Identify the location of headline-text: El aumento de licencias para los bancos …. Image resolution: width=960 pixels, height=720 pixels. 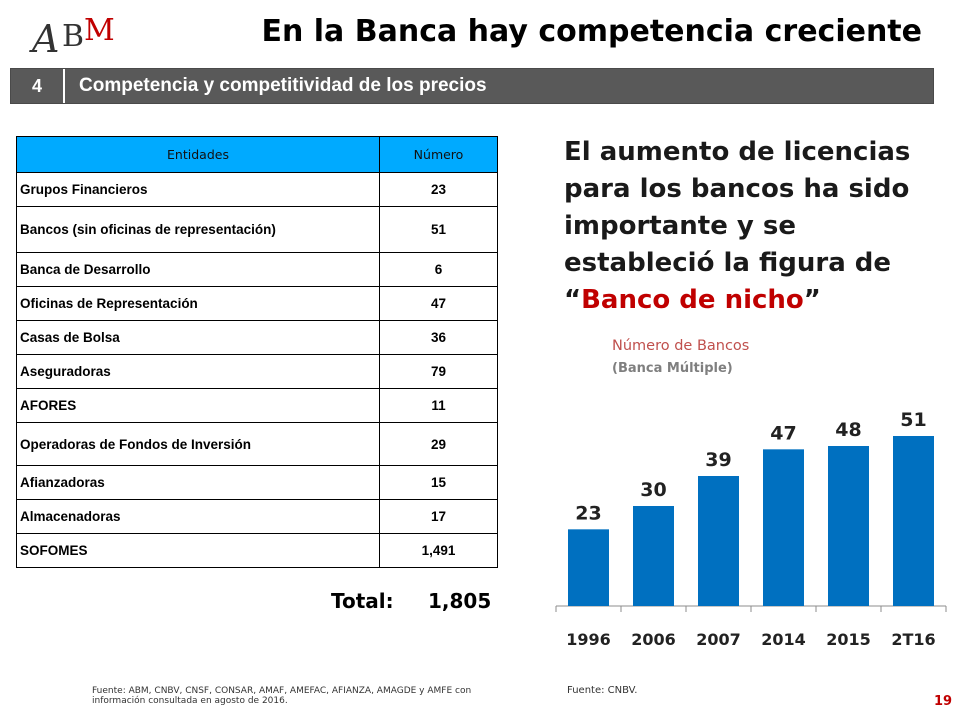
(737, 226).